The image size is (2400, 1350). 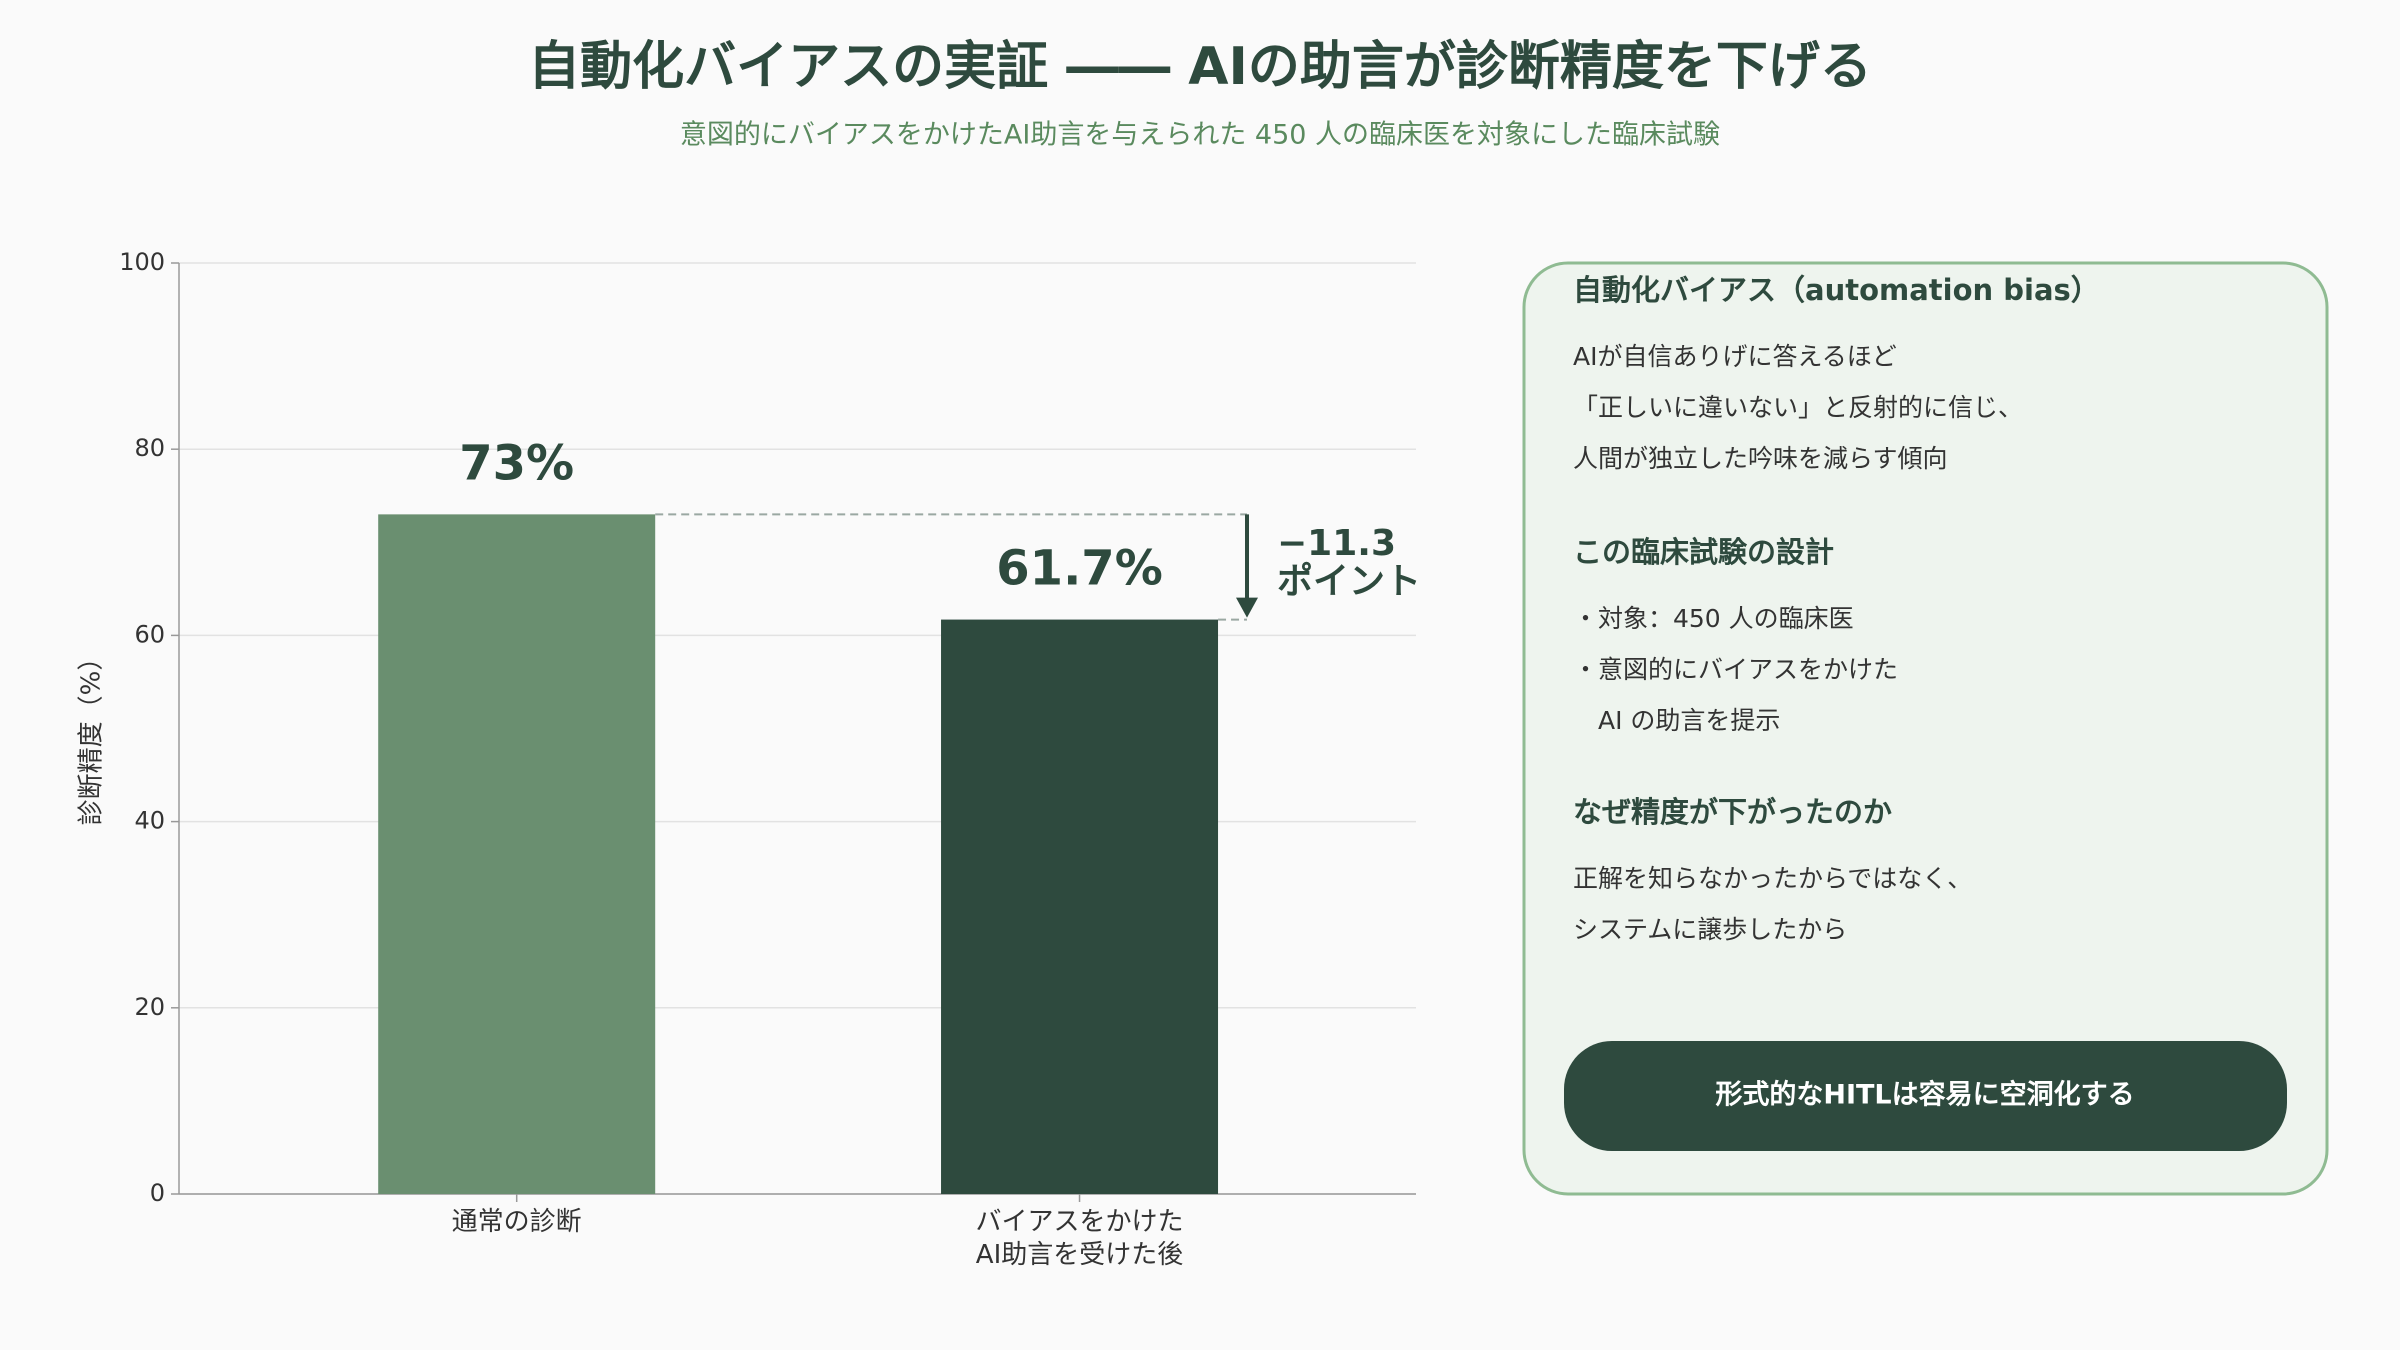 I want to click on callout-text: 形式的なHITLは容易に空洞化する, so click(x=1924, y=1095).